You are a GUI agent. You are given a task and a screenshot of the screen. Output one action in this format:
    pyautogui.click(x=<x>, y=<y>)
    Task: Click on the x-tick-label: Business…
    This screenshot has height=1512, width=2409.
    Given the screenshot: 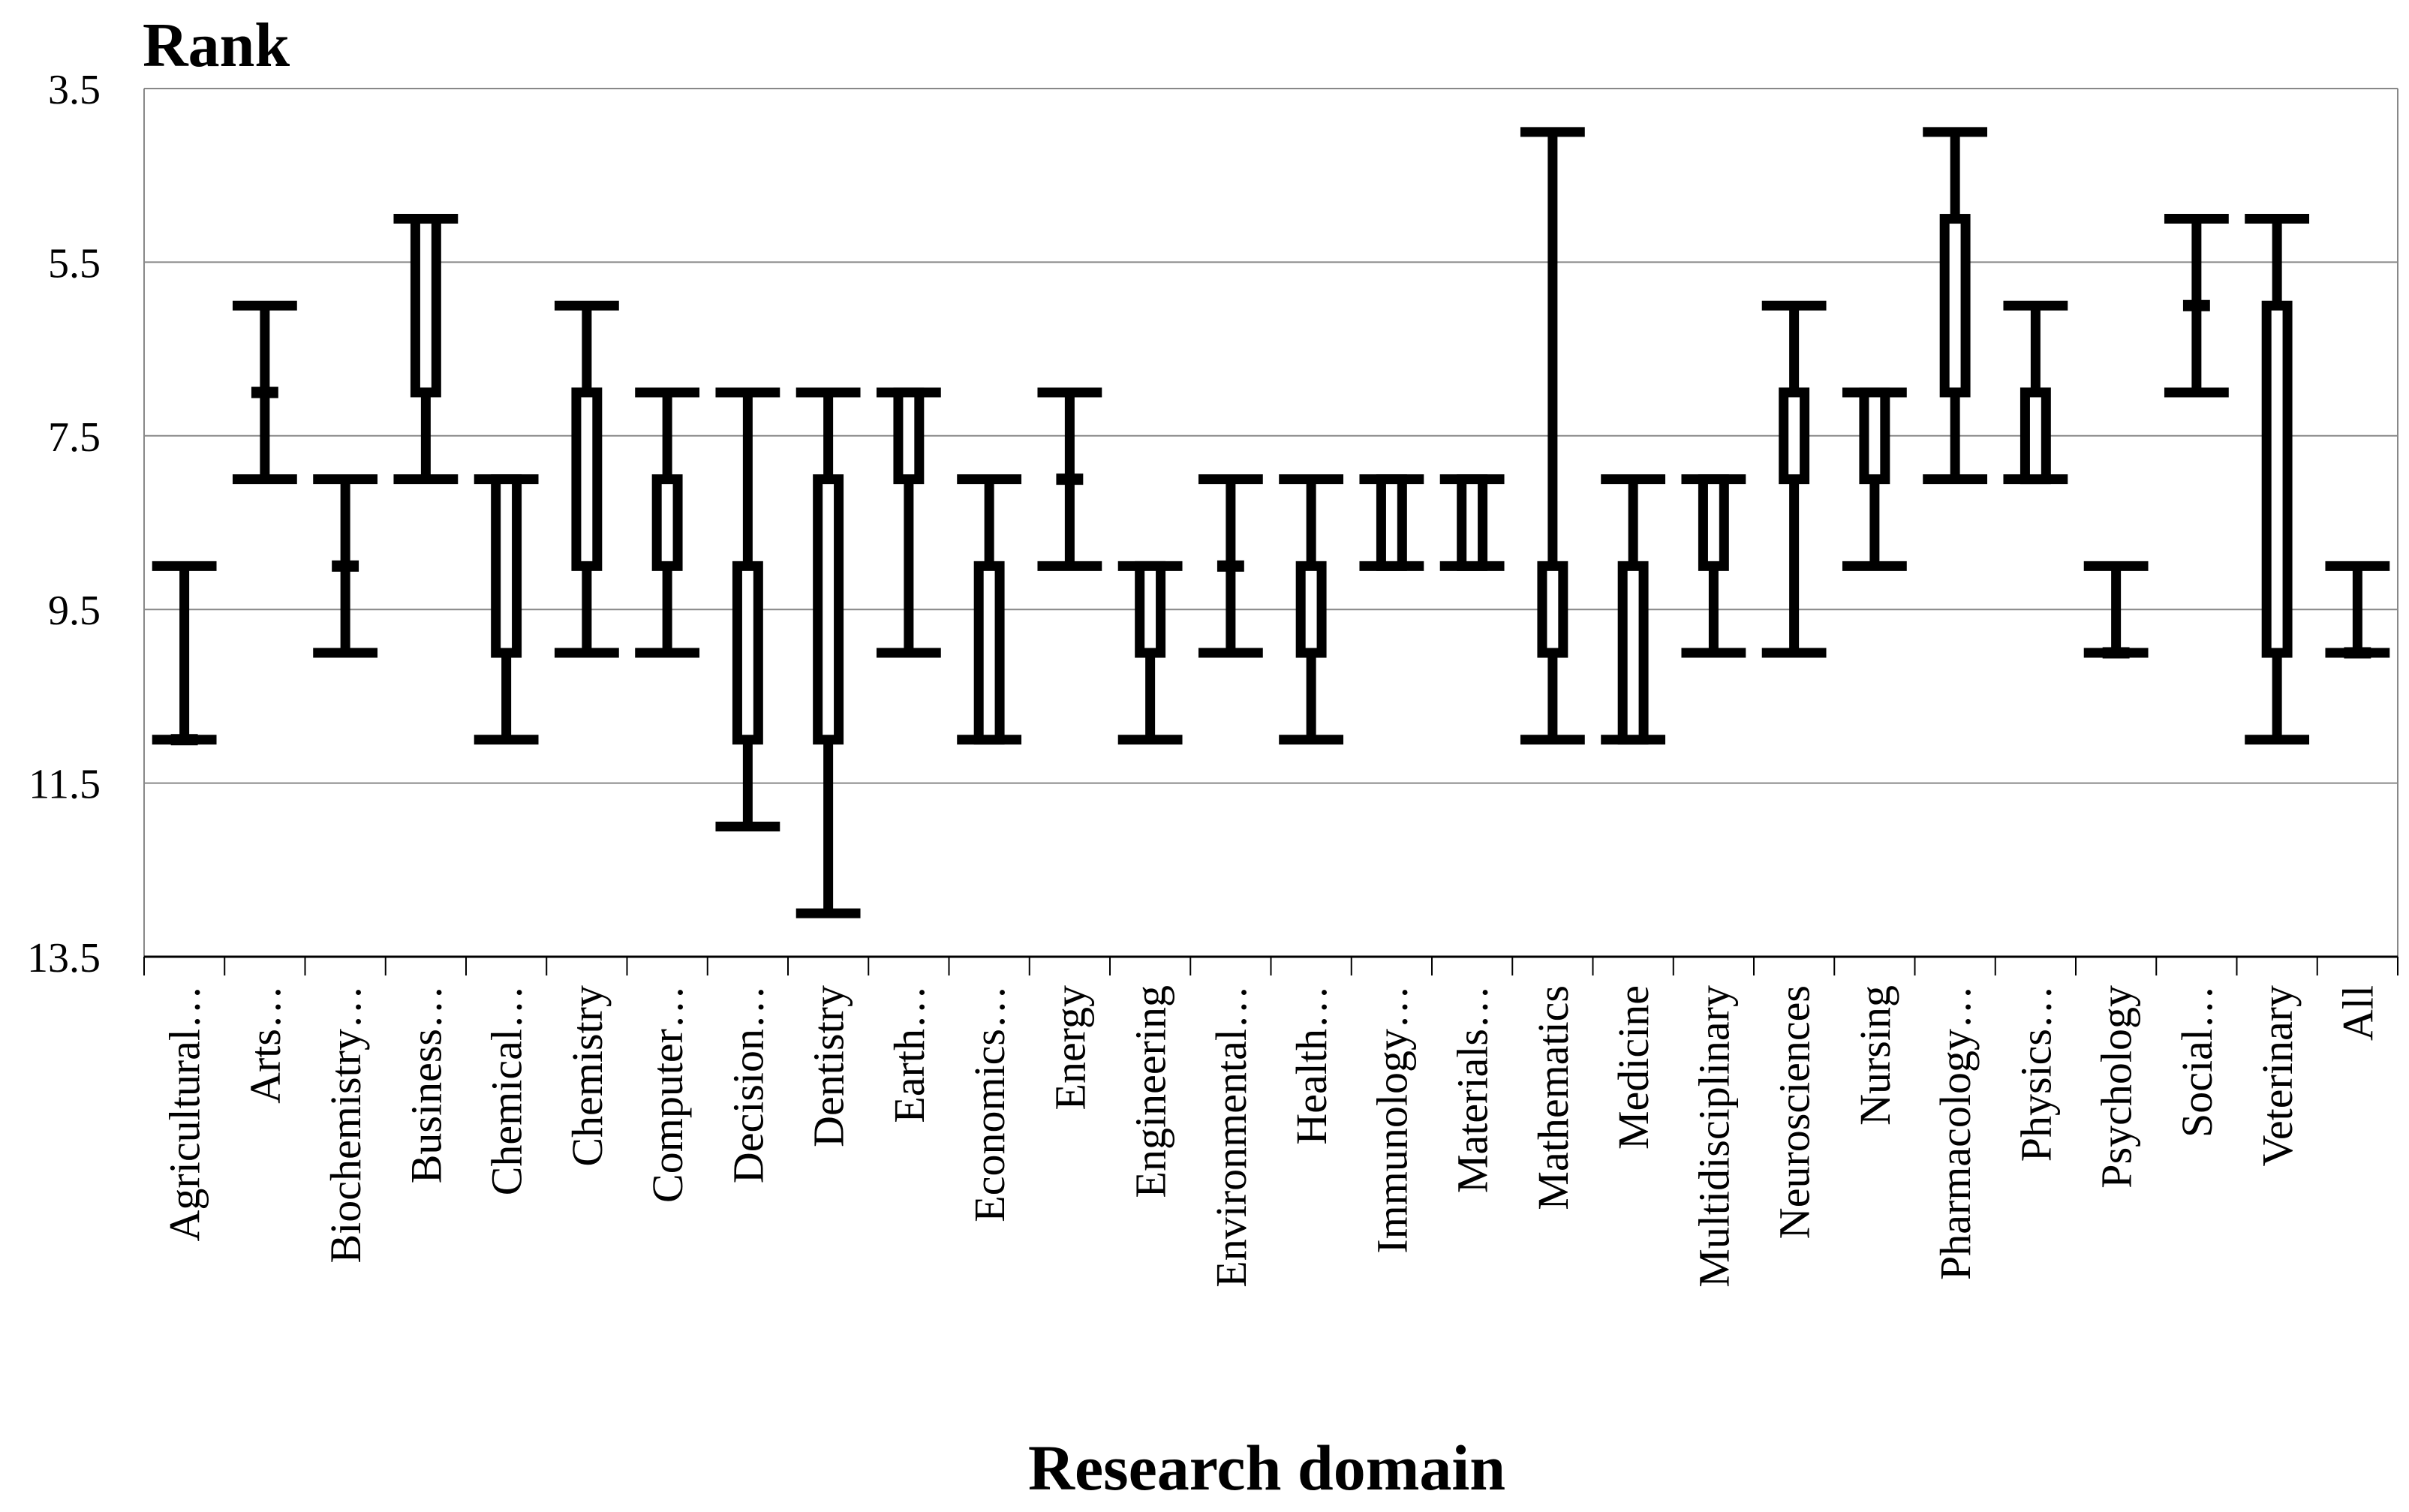 What is the action you would take?
    pyautogui.click(x=426, y=1084)
    